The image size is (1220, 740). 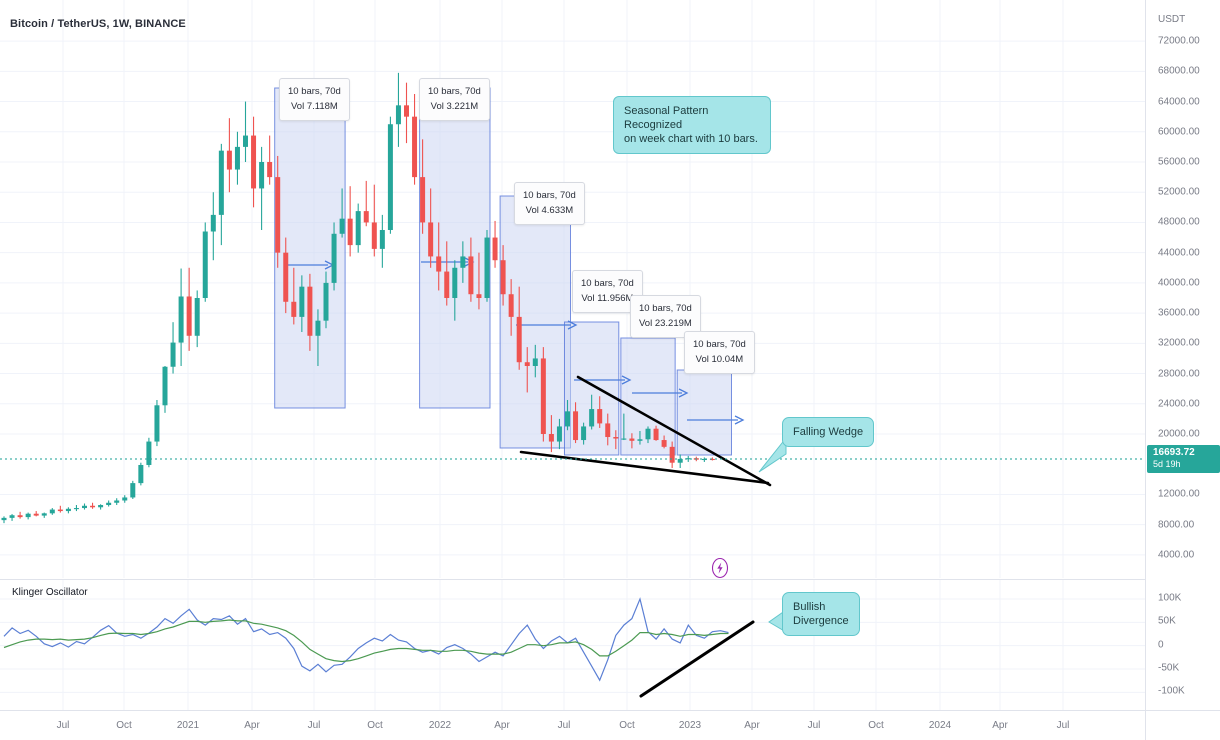 I want to click on price-axis-tick: 20000.00, so click(x=1179, y=434).